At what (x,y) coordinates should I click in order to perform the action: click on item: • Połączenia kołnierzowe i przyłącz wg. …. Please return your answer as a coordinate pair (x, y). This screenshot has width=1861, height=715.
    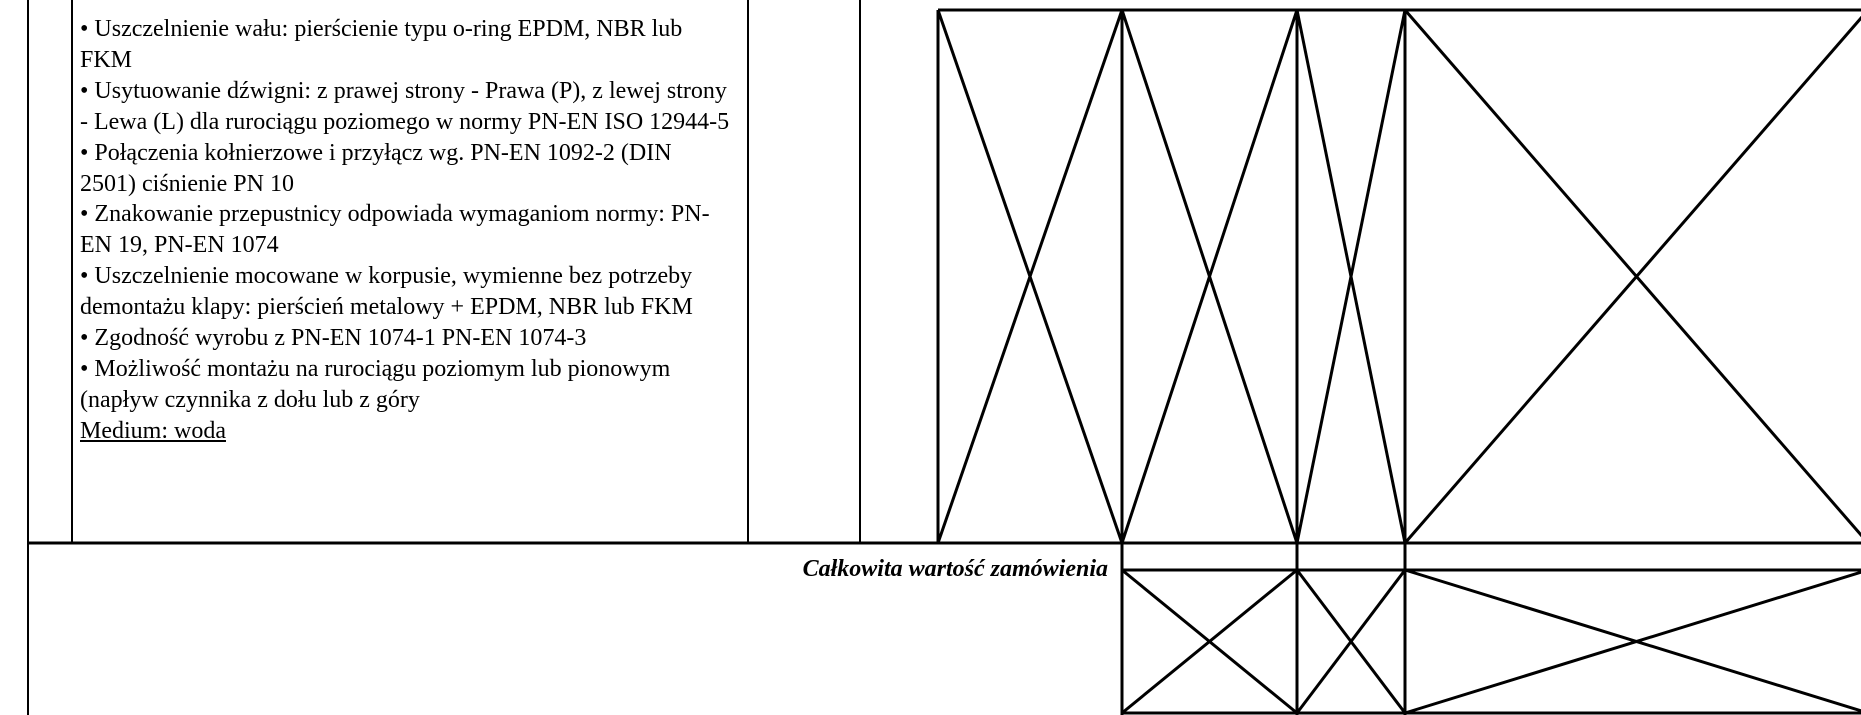
    Looking at the image, I should click on (376, 168).